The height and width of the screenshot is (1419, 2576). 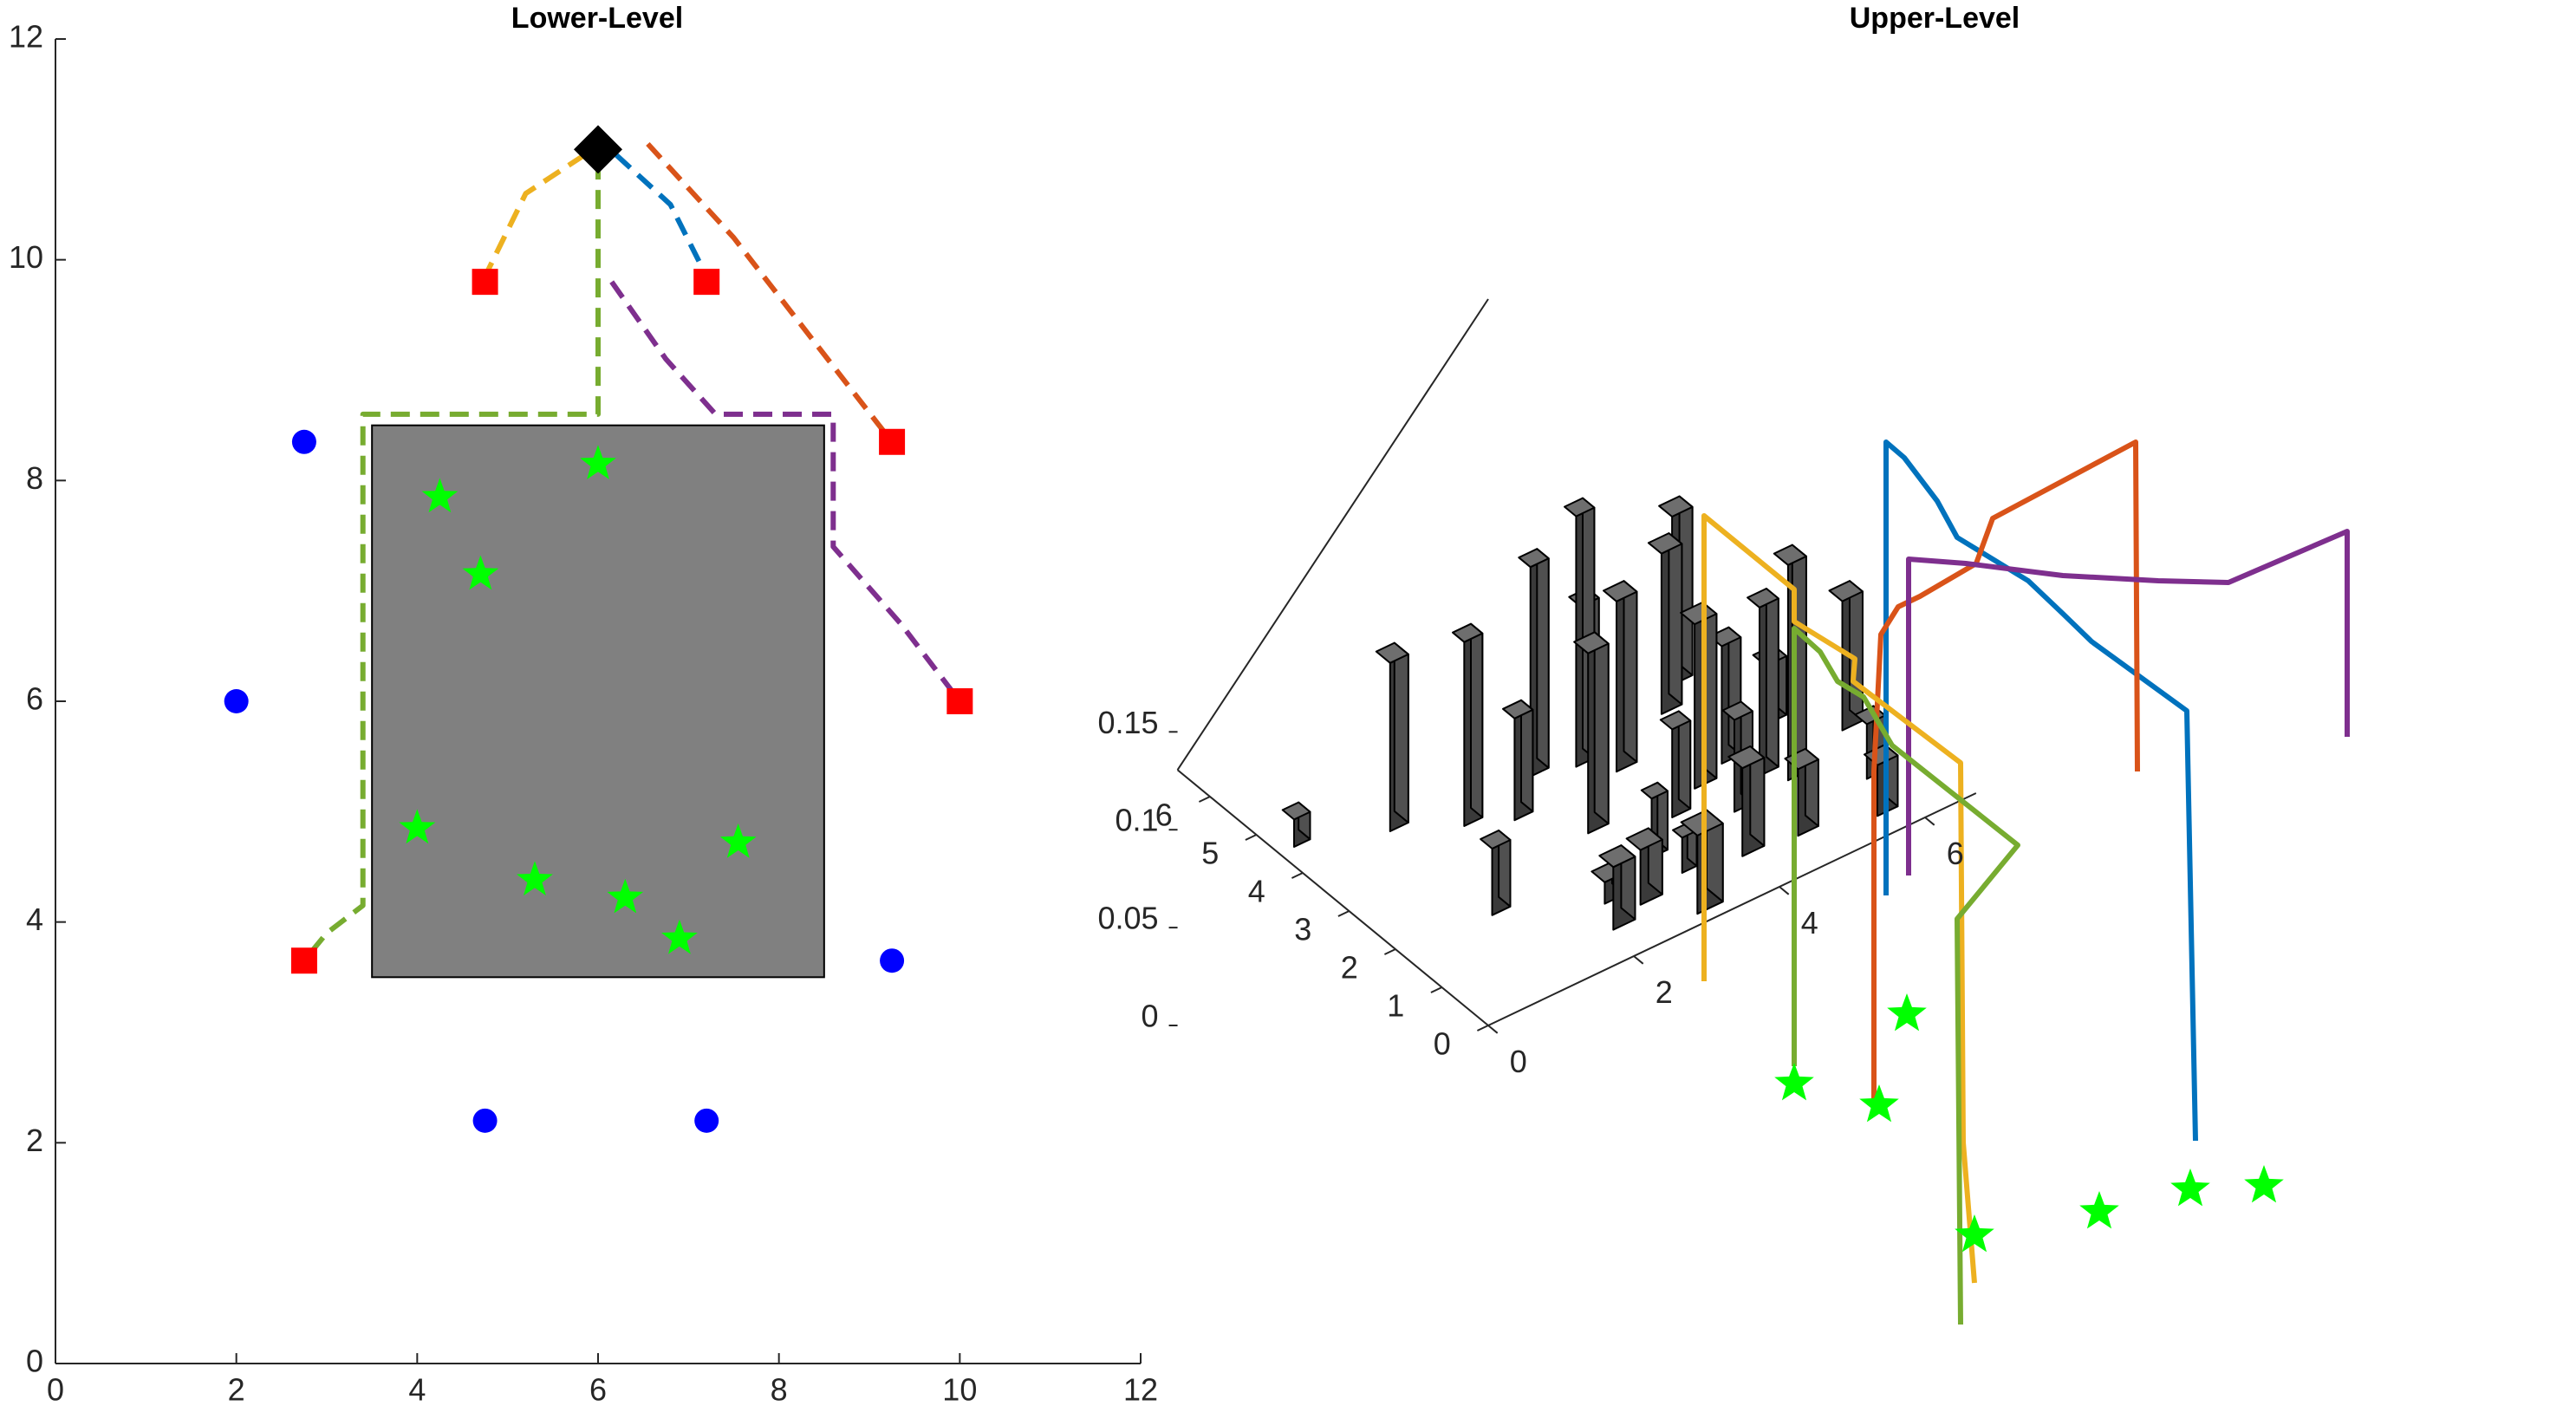 What do you see at coordinates (1590, 713) in the screenshot?
I see `bars-3d` at bounding box center [1590, 713].